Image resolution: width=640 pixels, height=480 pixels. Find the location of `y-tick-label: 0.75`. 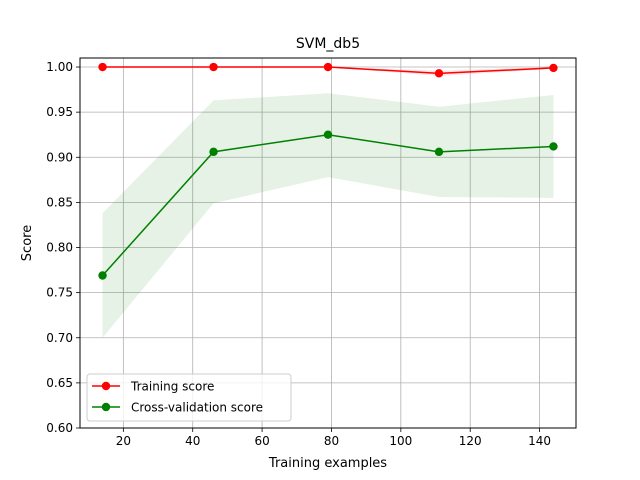

y-tick-label: 0.75 is located at coordinates (59, 293).